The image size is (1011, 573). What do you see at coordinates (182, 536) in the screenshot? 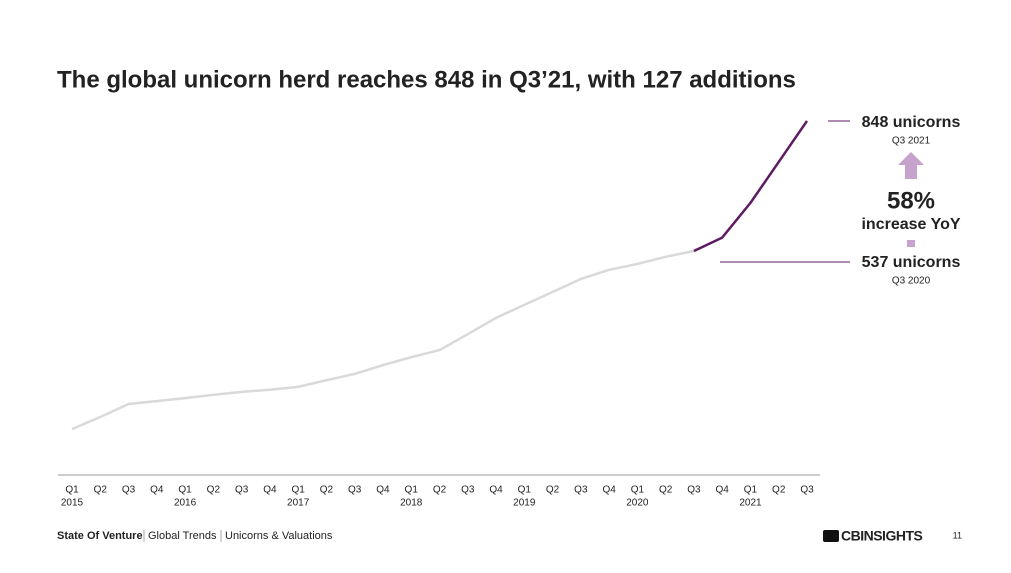
I see `footer-section: Global Trends` at bounding box center [182, 536].